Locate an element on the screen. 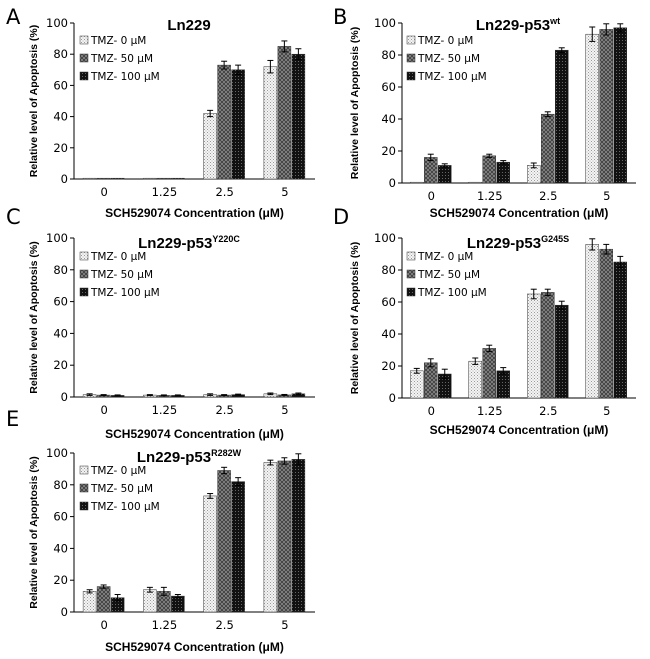  chart-title-superscript: Y220C is located at coordinates (226, 239).